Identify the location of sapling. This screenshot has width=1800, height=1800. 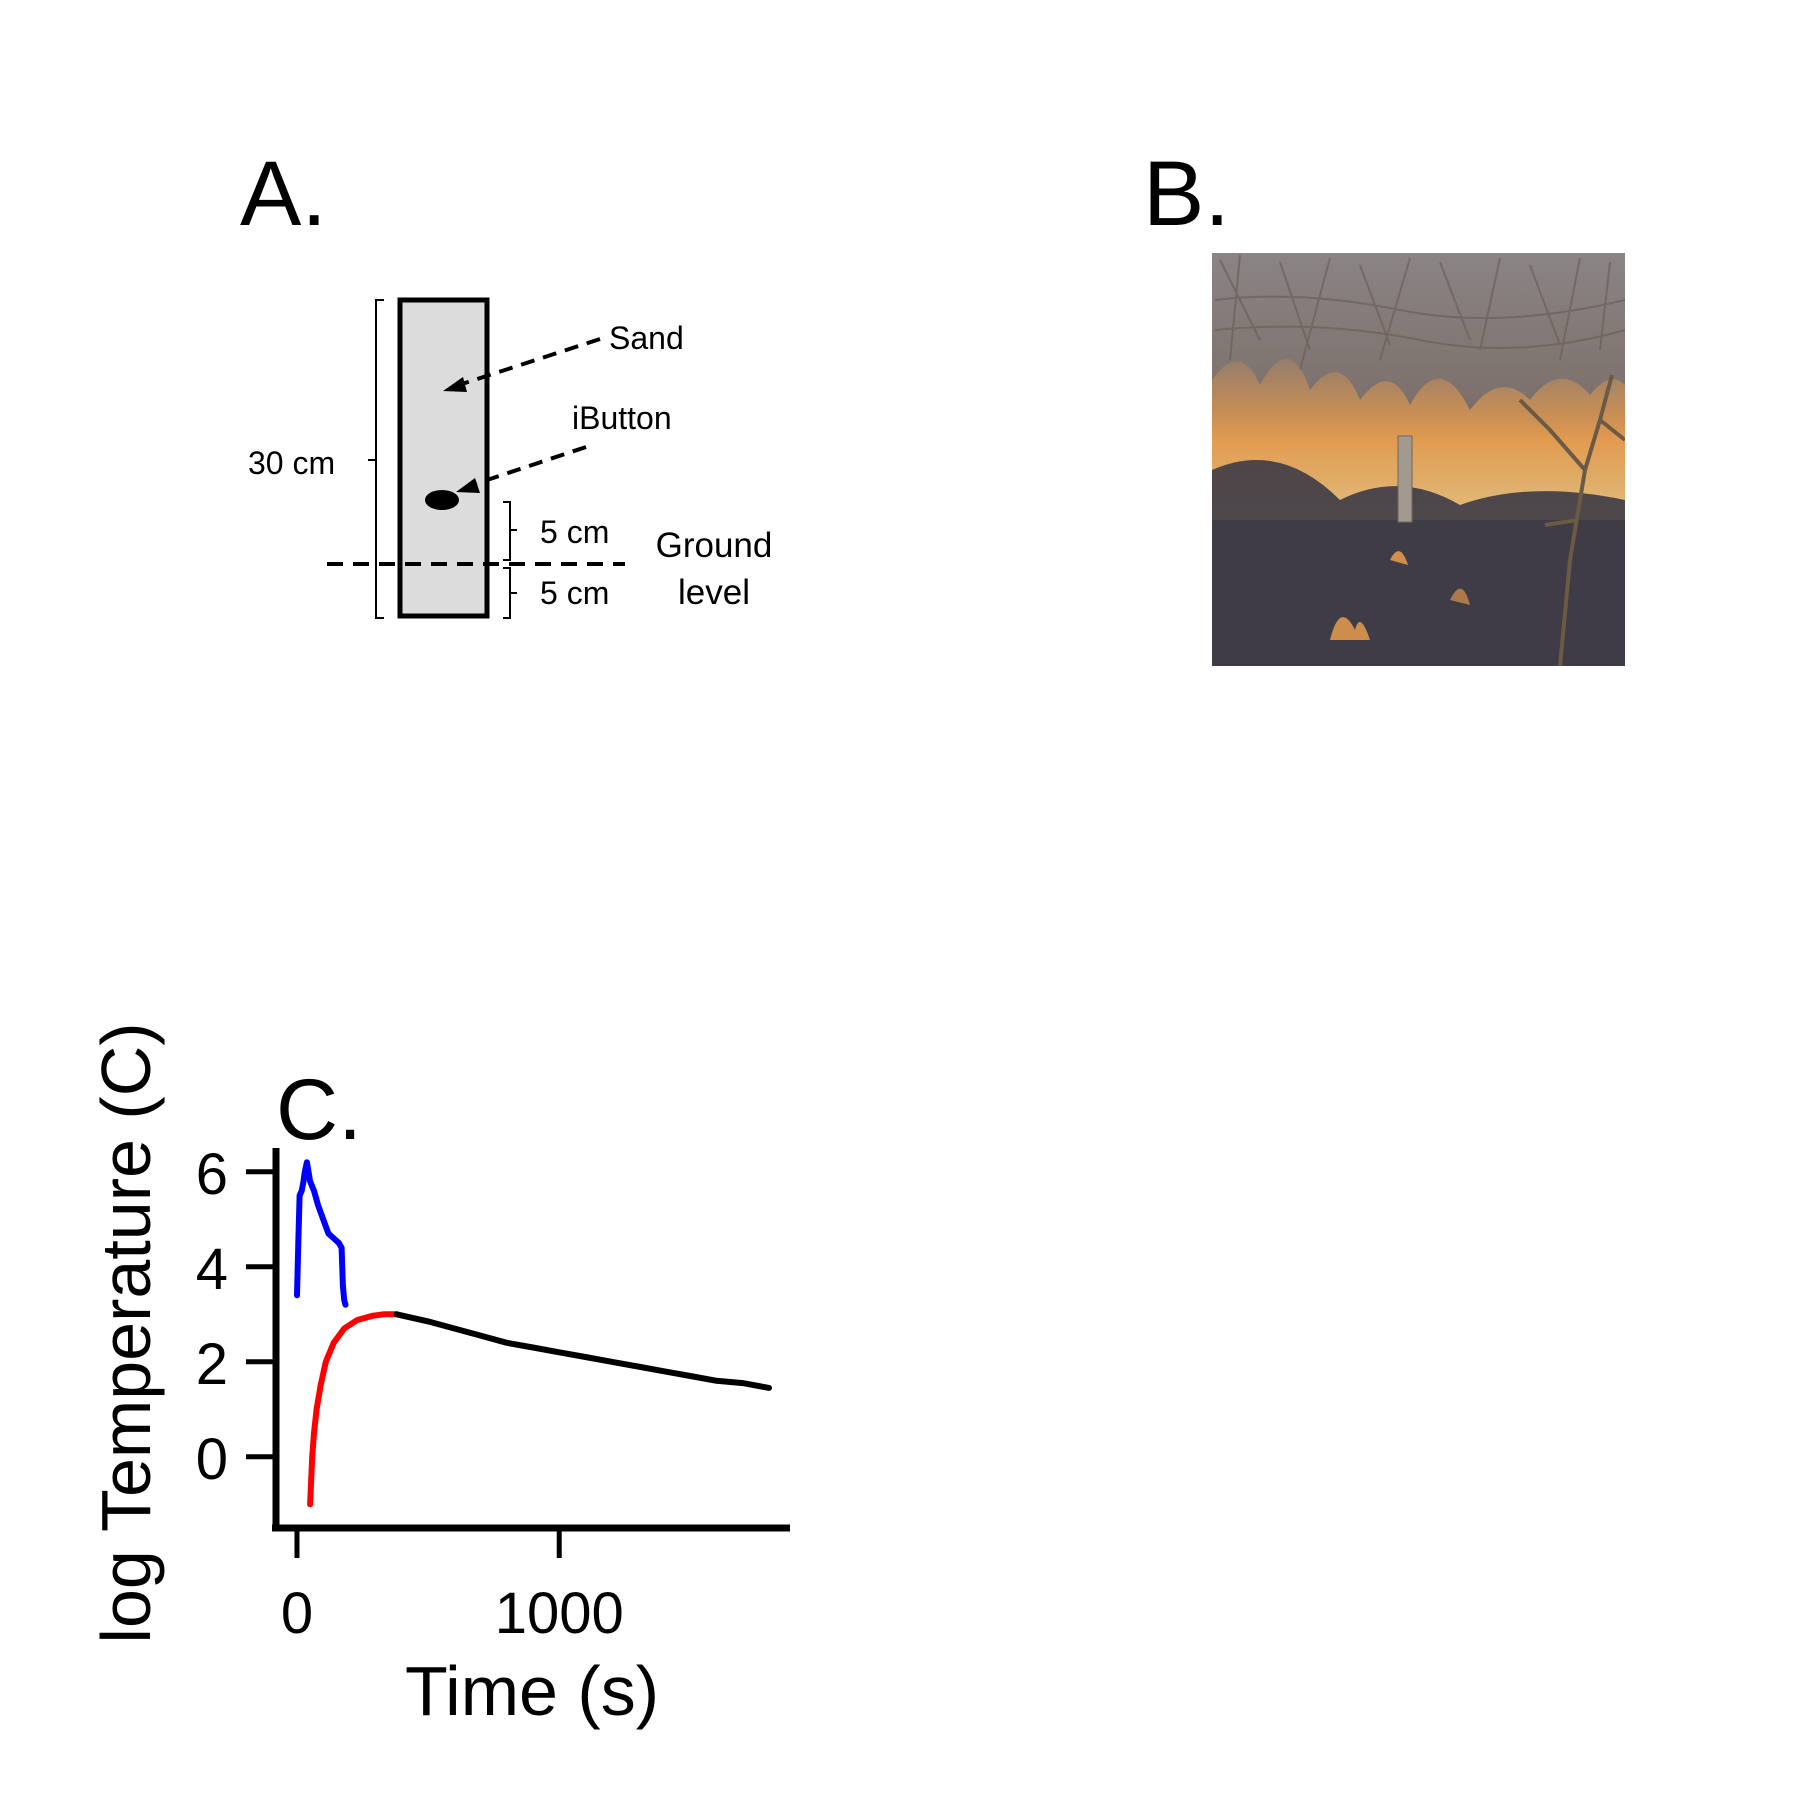
(1571, 520).